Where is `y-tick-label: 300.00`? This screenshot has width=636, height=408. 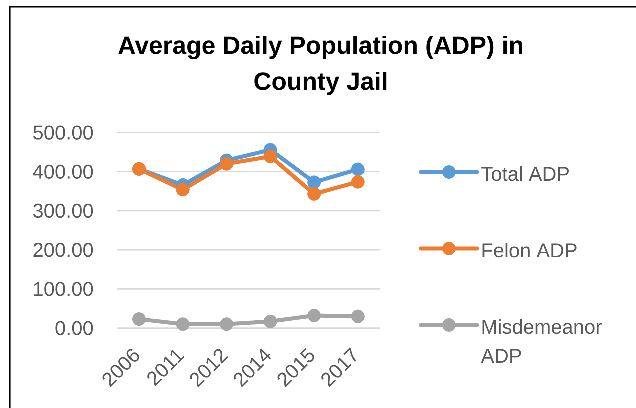 y-tick-label: 300.00 is located at coordinates (63, 211).